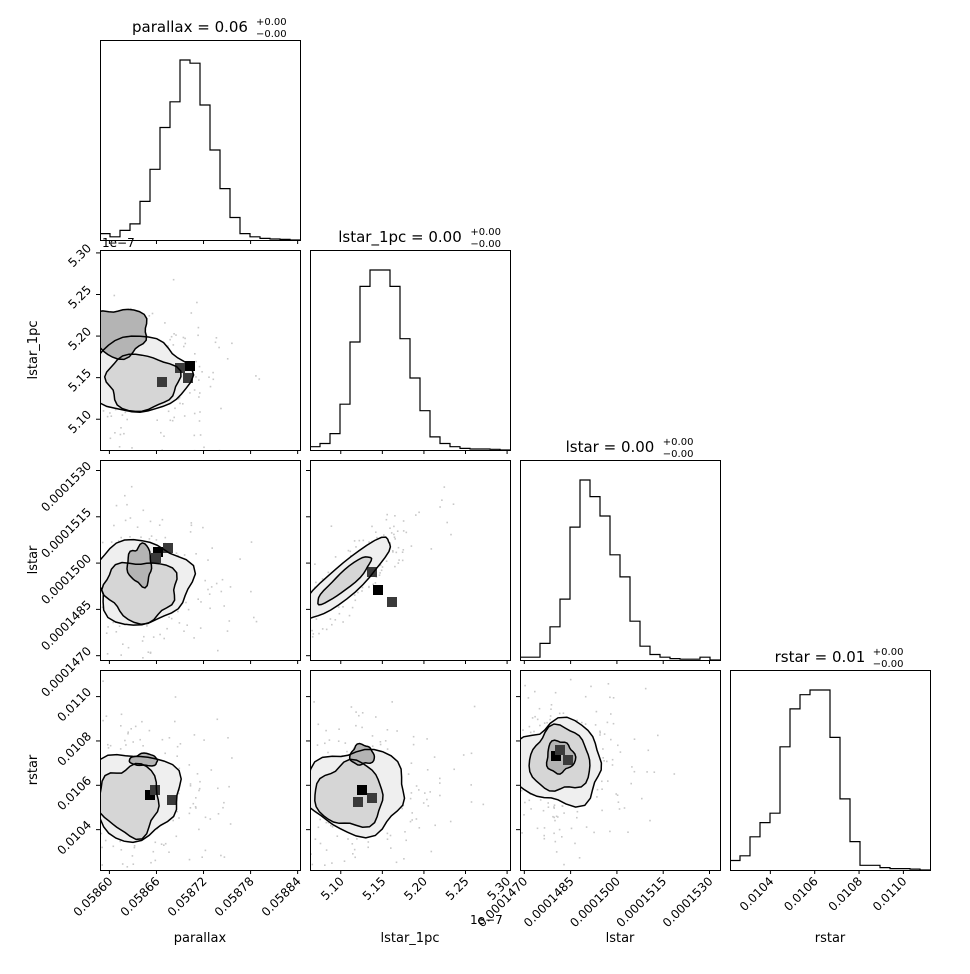 This screenshot has height=974, width=970. I want to click on title-plus-error: +0.00, so click(888, 652).